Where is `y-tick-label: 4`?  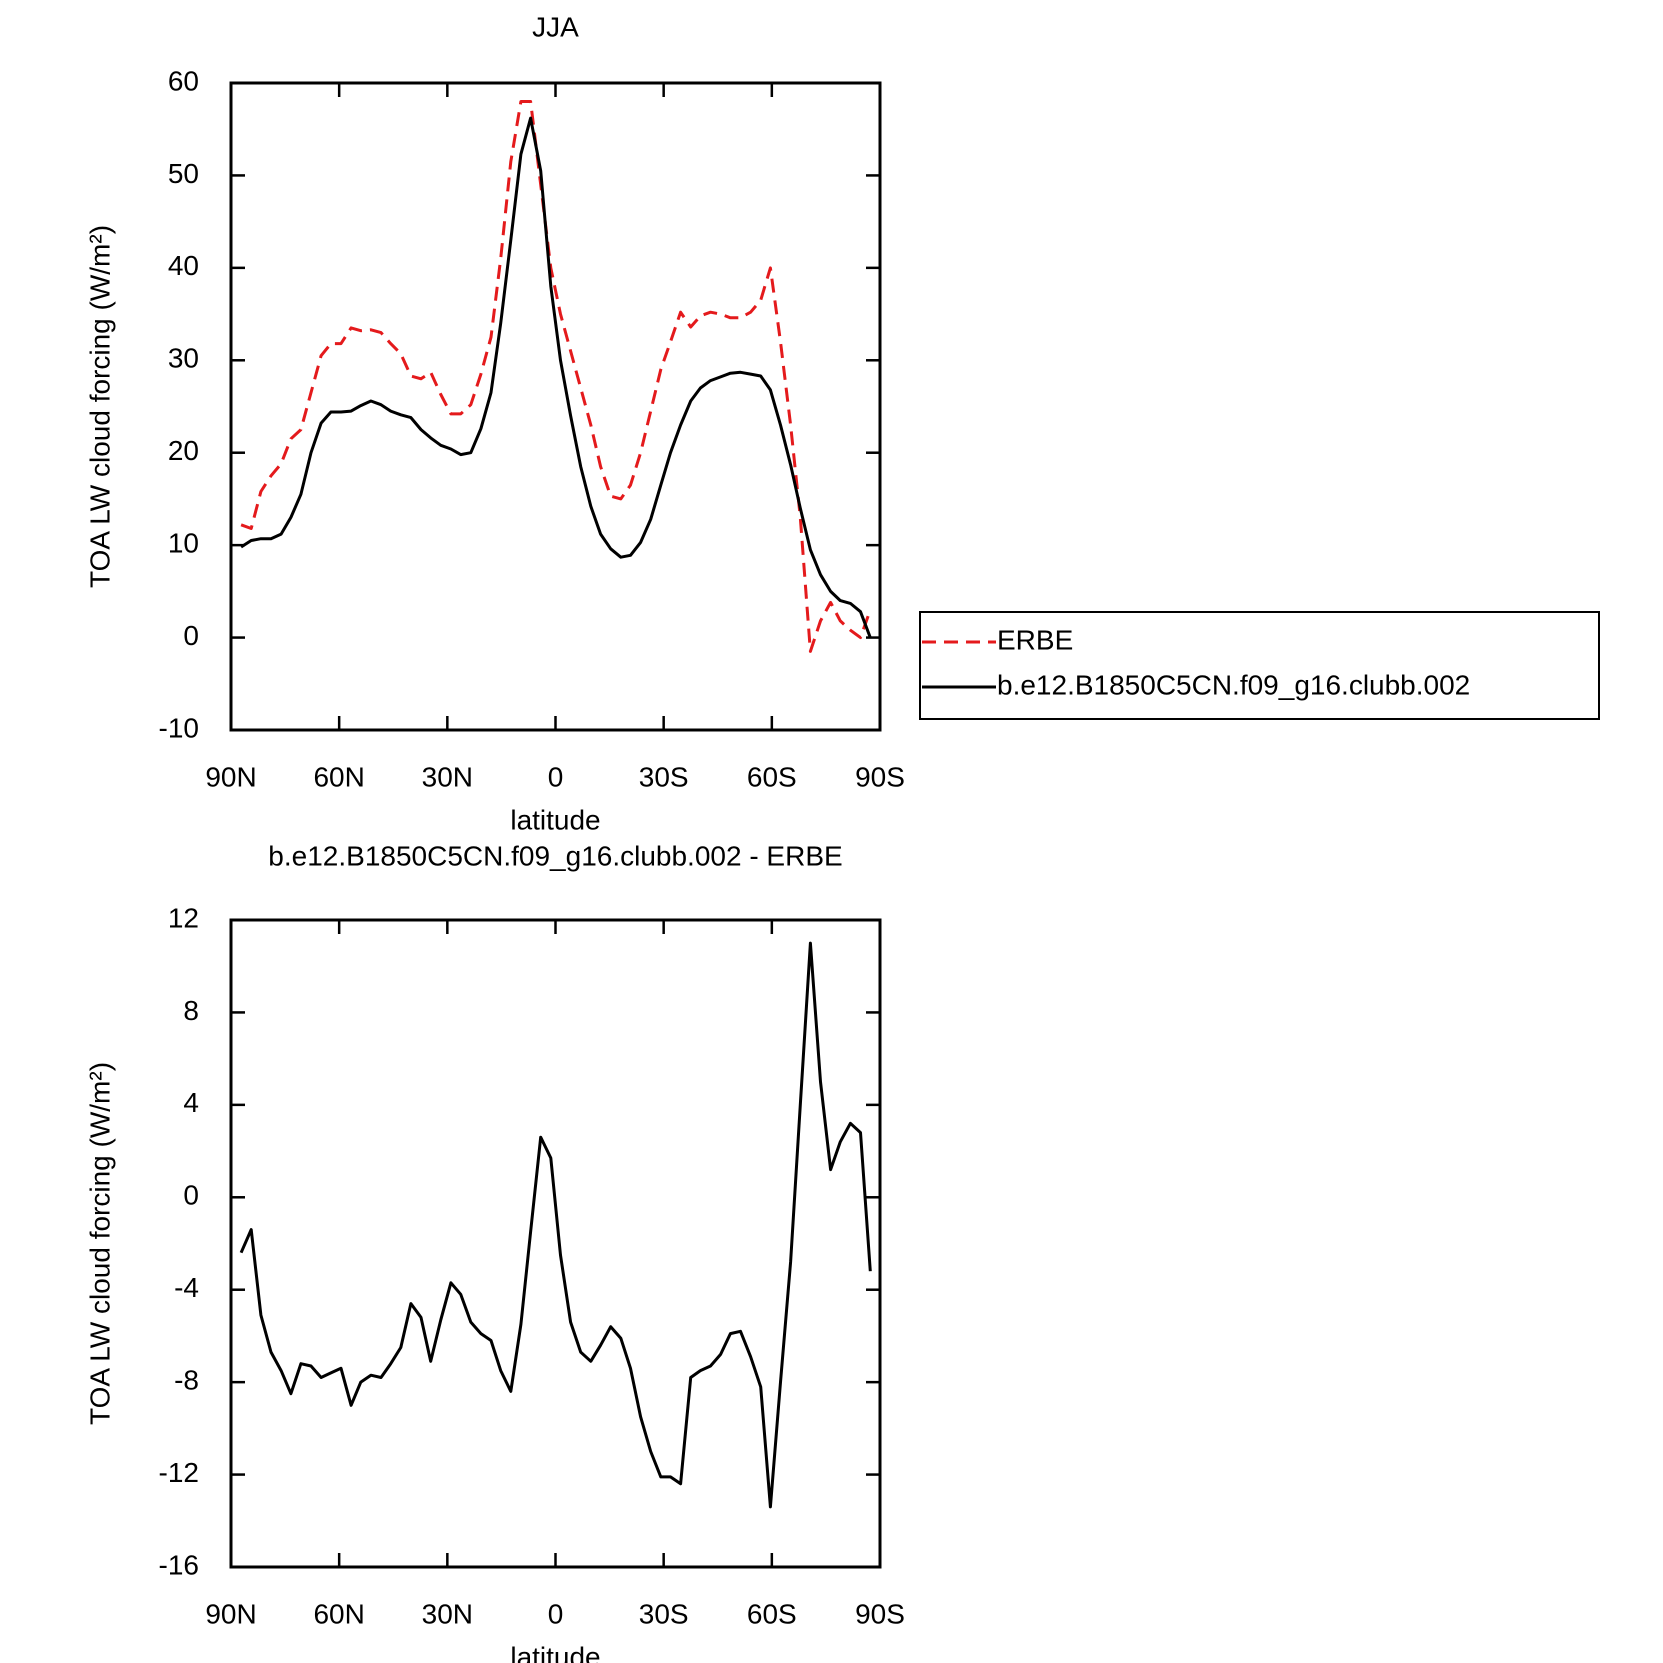 y-tick-label: 4 is located at coordinates (191, 1102).